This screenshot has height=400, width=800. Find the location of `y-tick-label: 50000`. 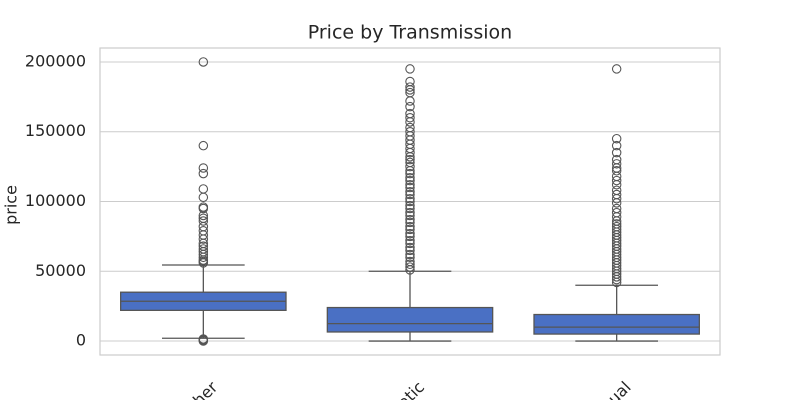

y-tick-label: 50000 is located at coordinates (60, 270).